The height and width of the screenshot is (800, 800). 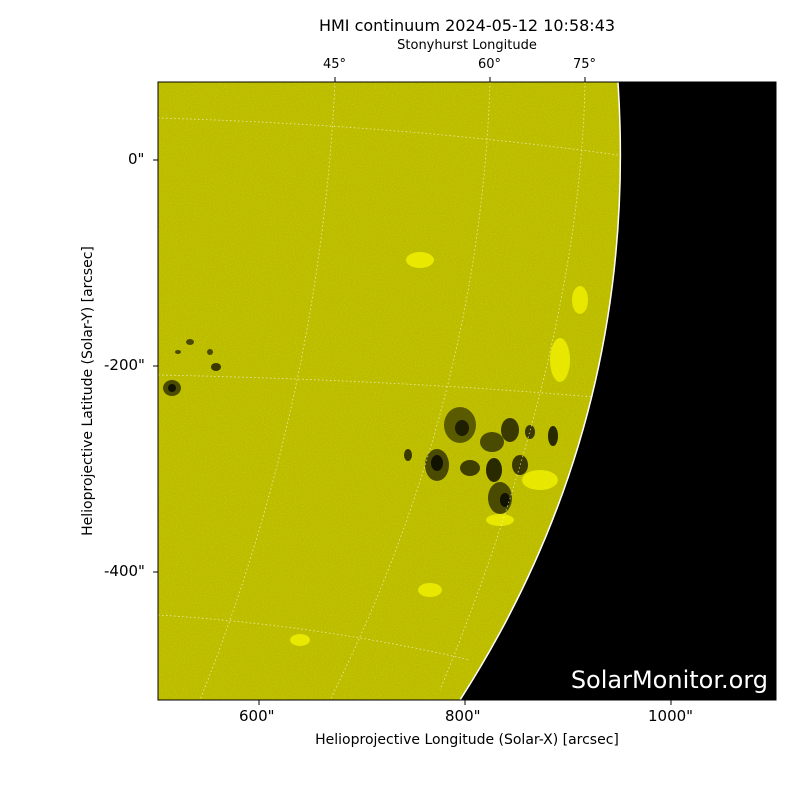 I want to click on y-tick-label: 0", so click(x=136, y=159).